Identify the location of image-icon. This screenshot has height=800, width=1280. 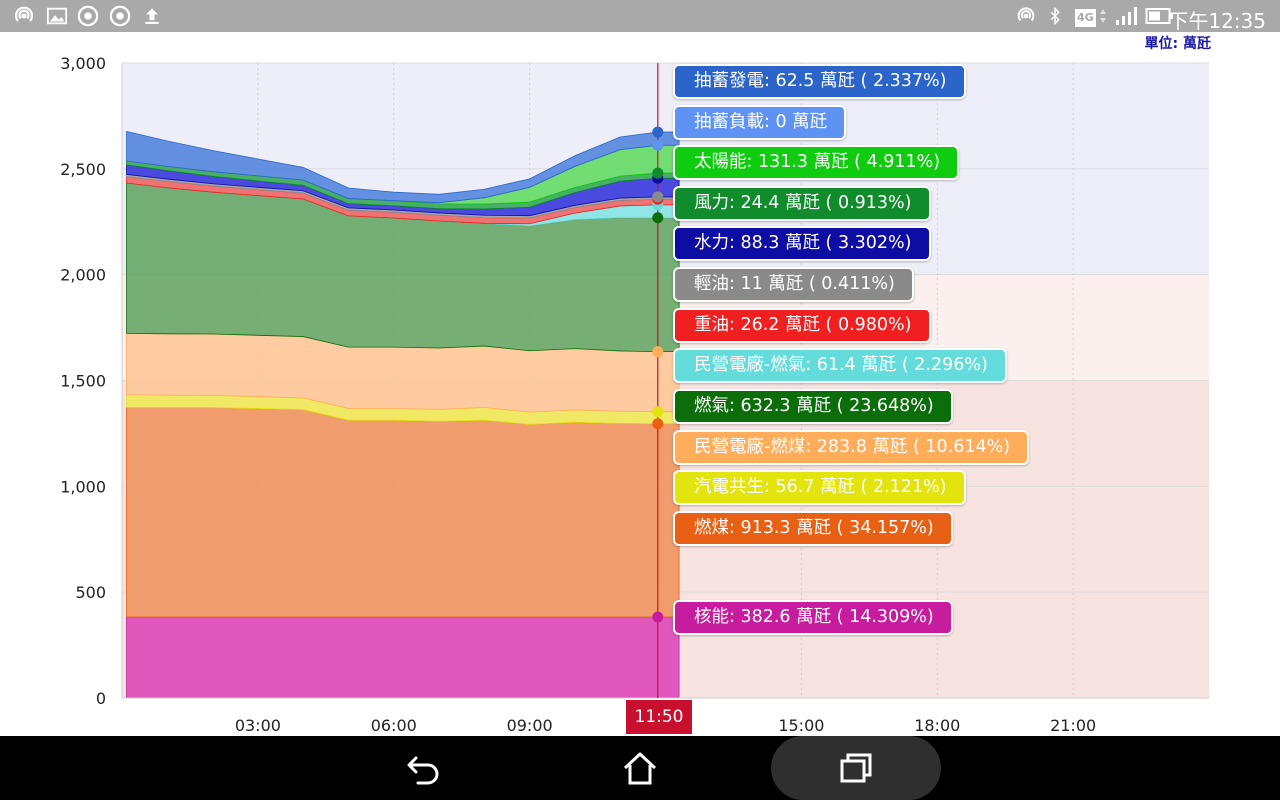
(57, 16).